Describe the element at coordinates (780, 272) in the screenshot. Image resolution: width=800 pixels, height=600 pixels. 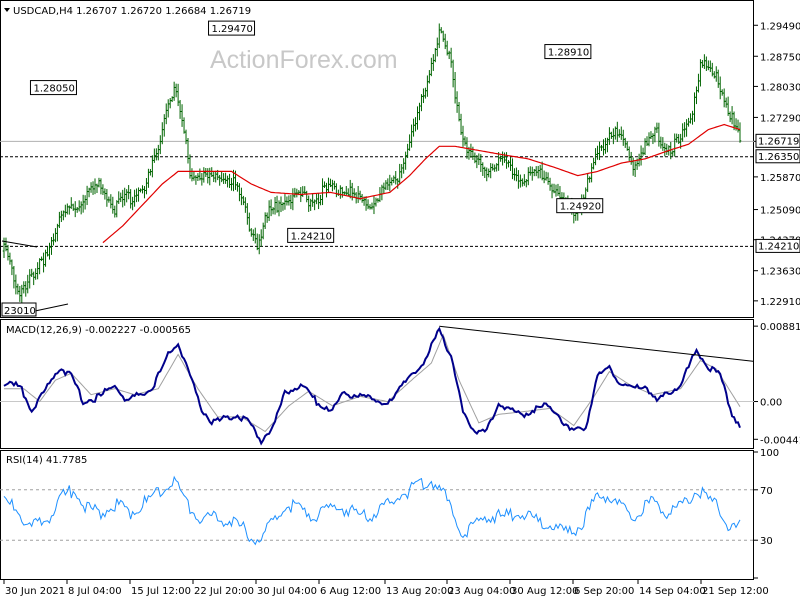
I see `y-tick-label: 1.23630` at that location.